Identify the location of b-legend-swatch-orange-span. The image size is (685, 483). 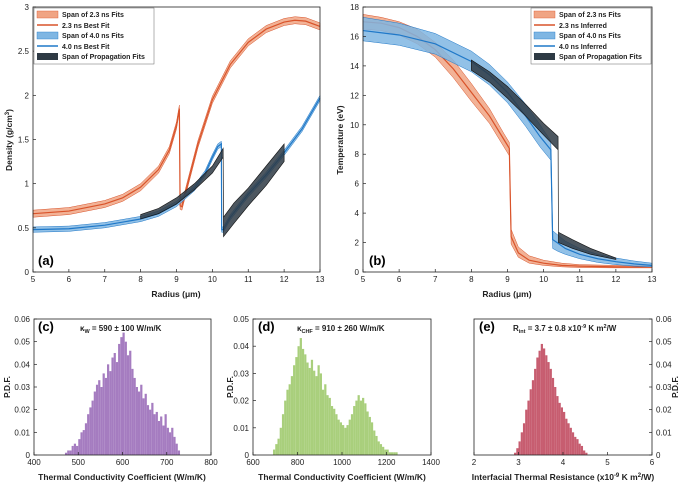
(544, 14).